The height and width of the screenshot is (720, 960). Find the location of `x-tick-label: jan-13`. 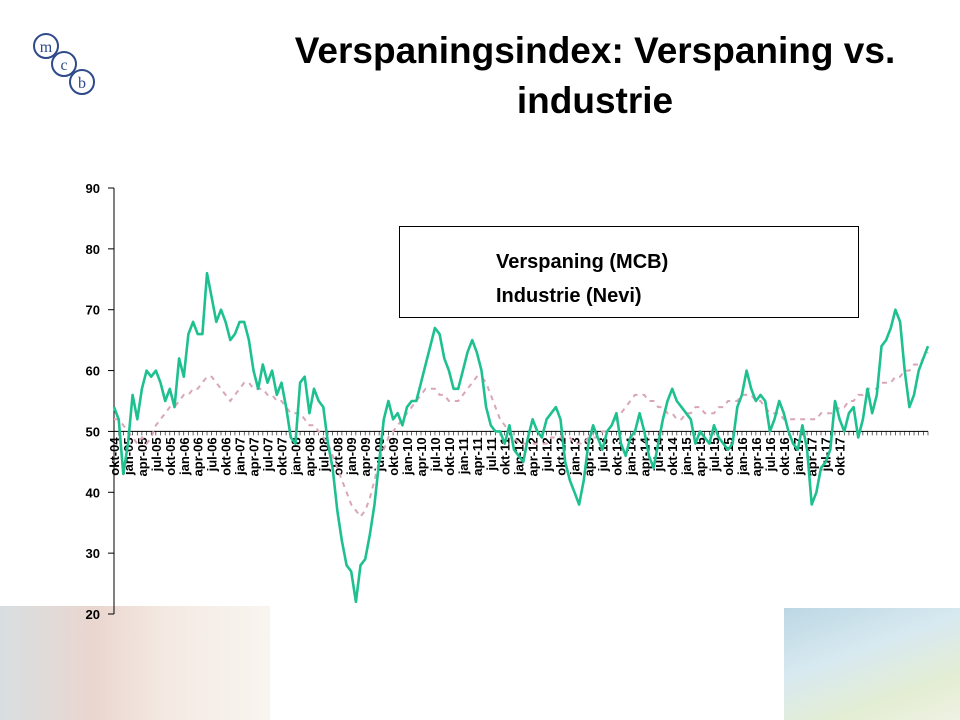

x-tick-label: jan-13 is located at coordinates (574, 456).